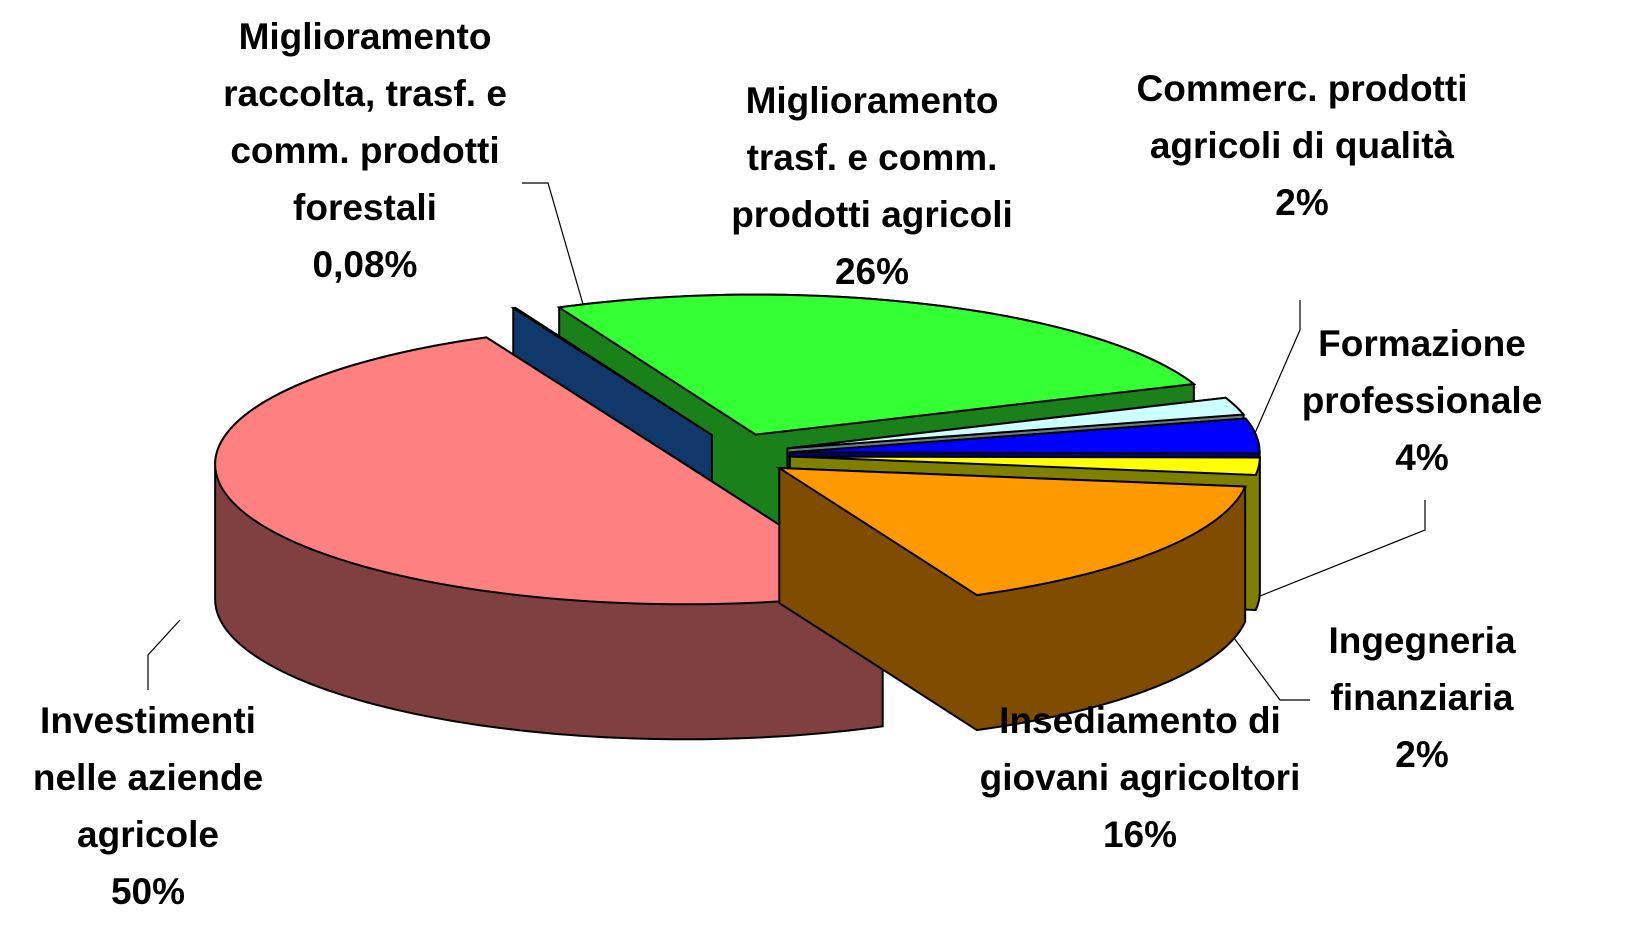 The height and width of the screenshot is (945, 1627). Describe the element at coordinates (872, 271) in the screenshot. I see `value-label: 26%` at that location.